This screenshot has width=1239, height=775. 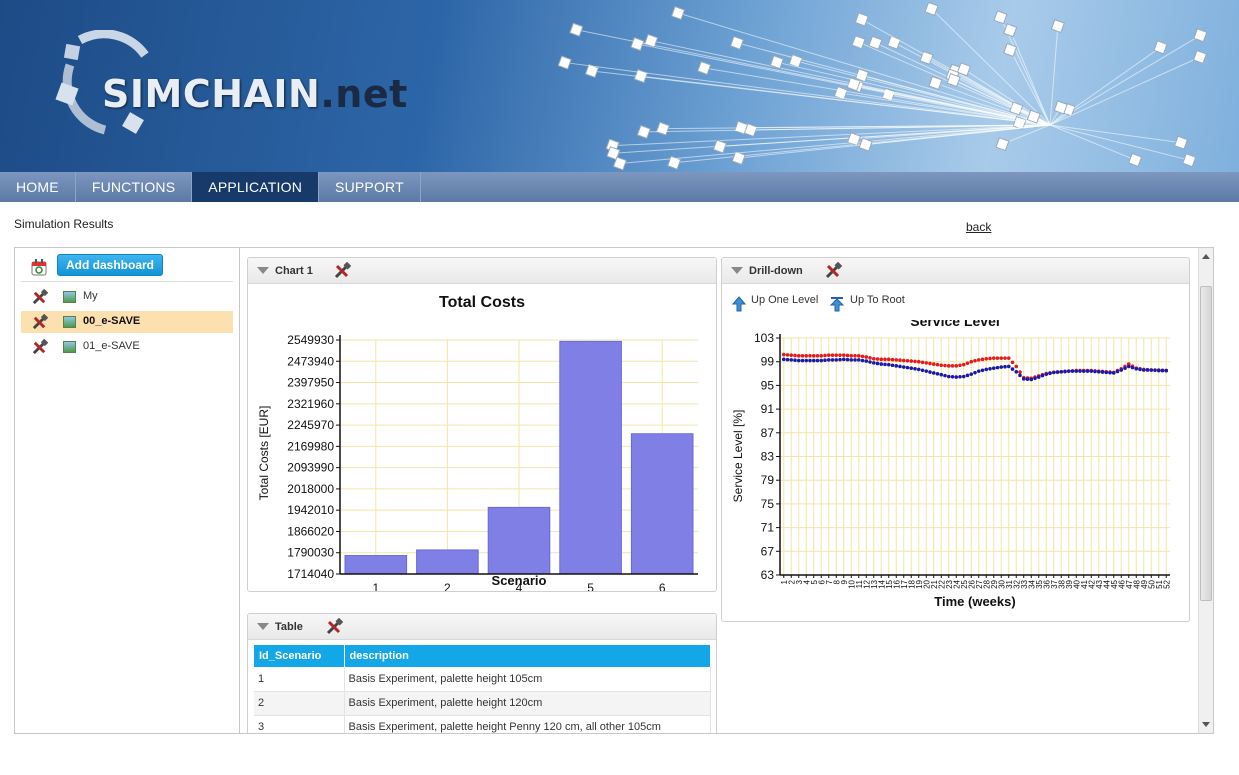 What do you see at coordinates (299, 656) in the screenshot?
I see `column-header: Id_Scenario` at bounding box center [299, 656].